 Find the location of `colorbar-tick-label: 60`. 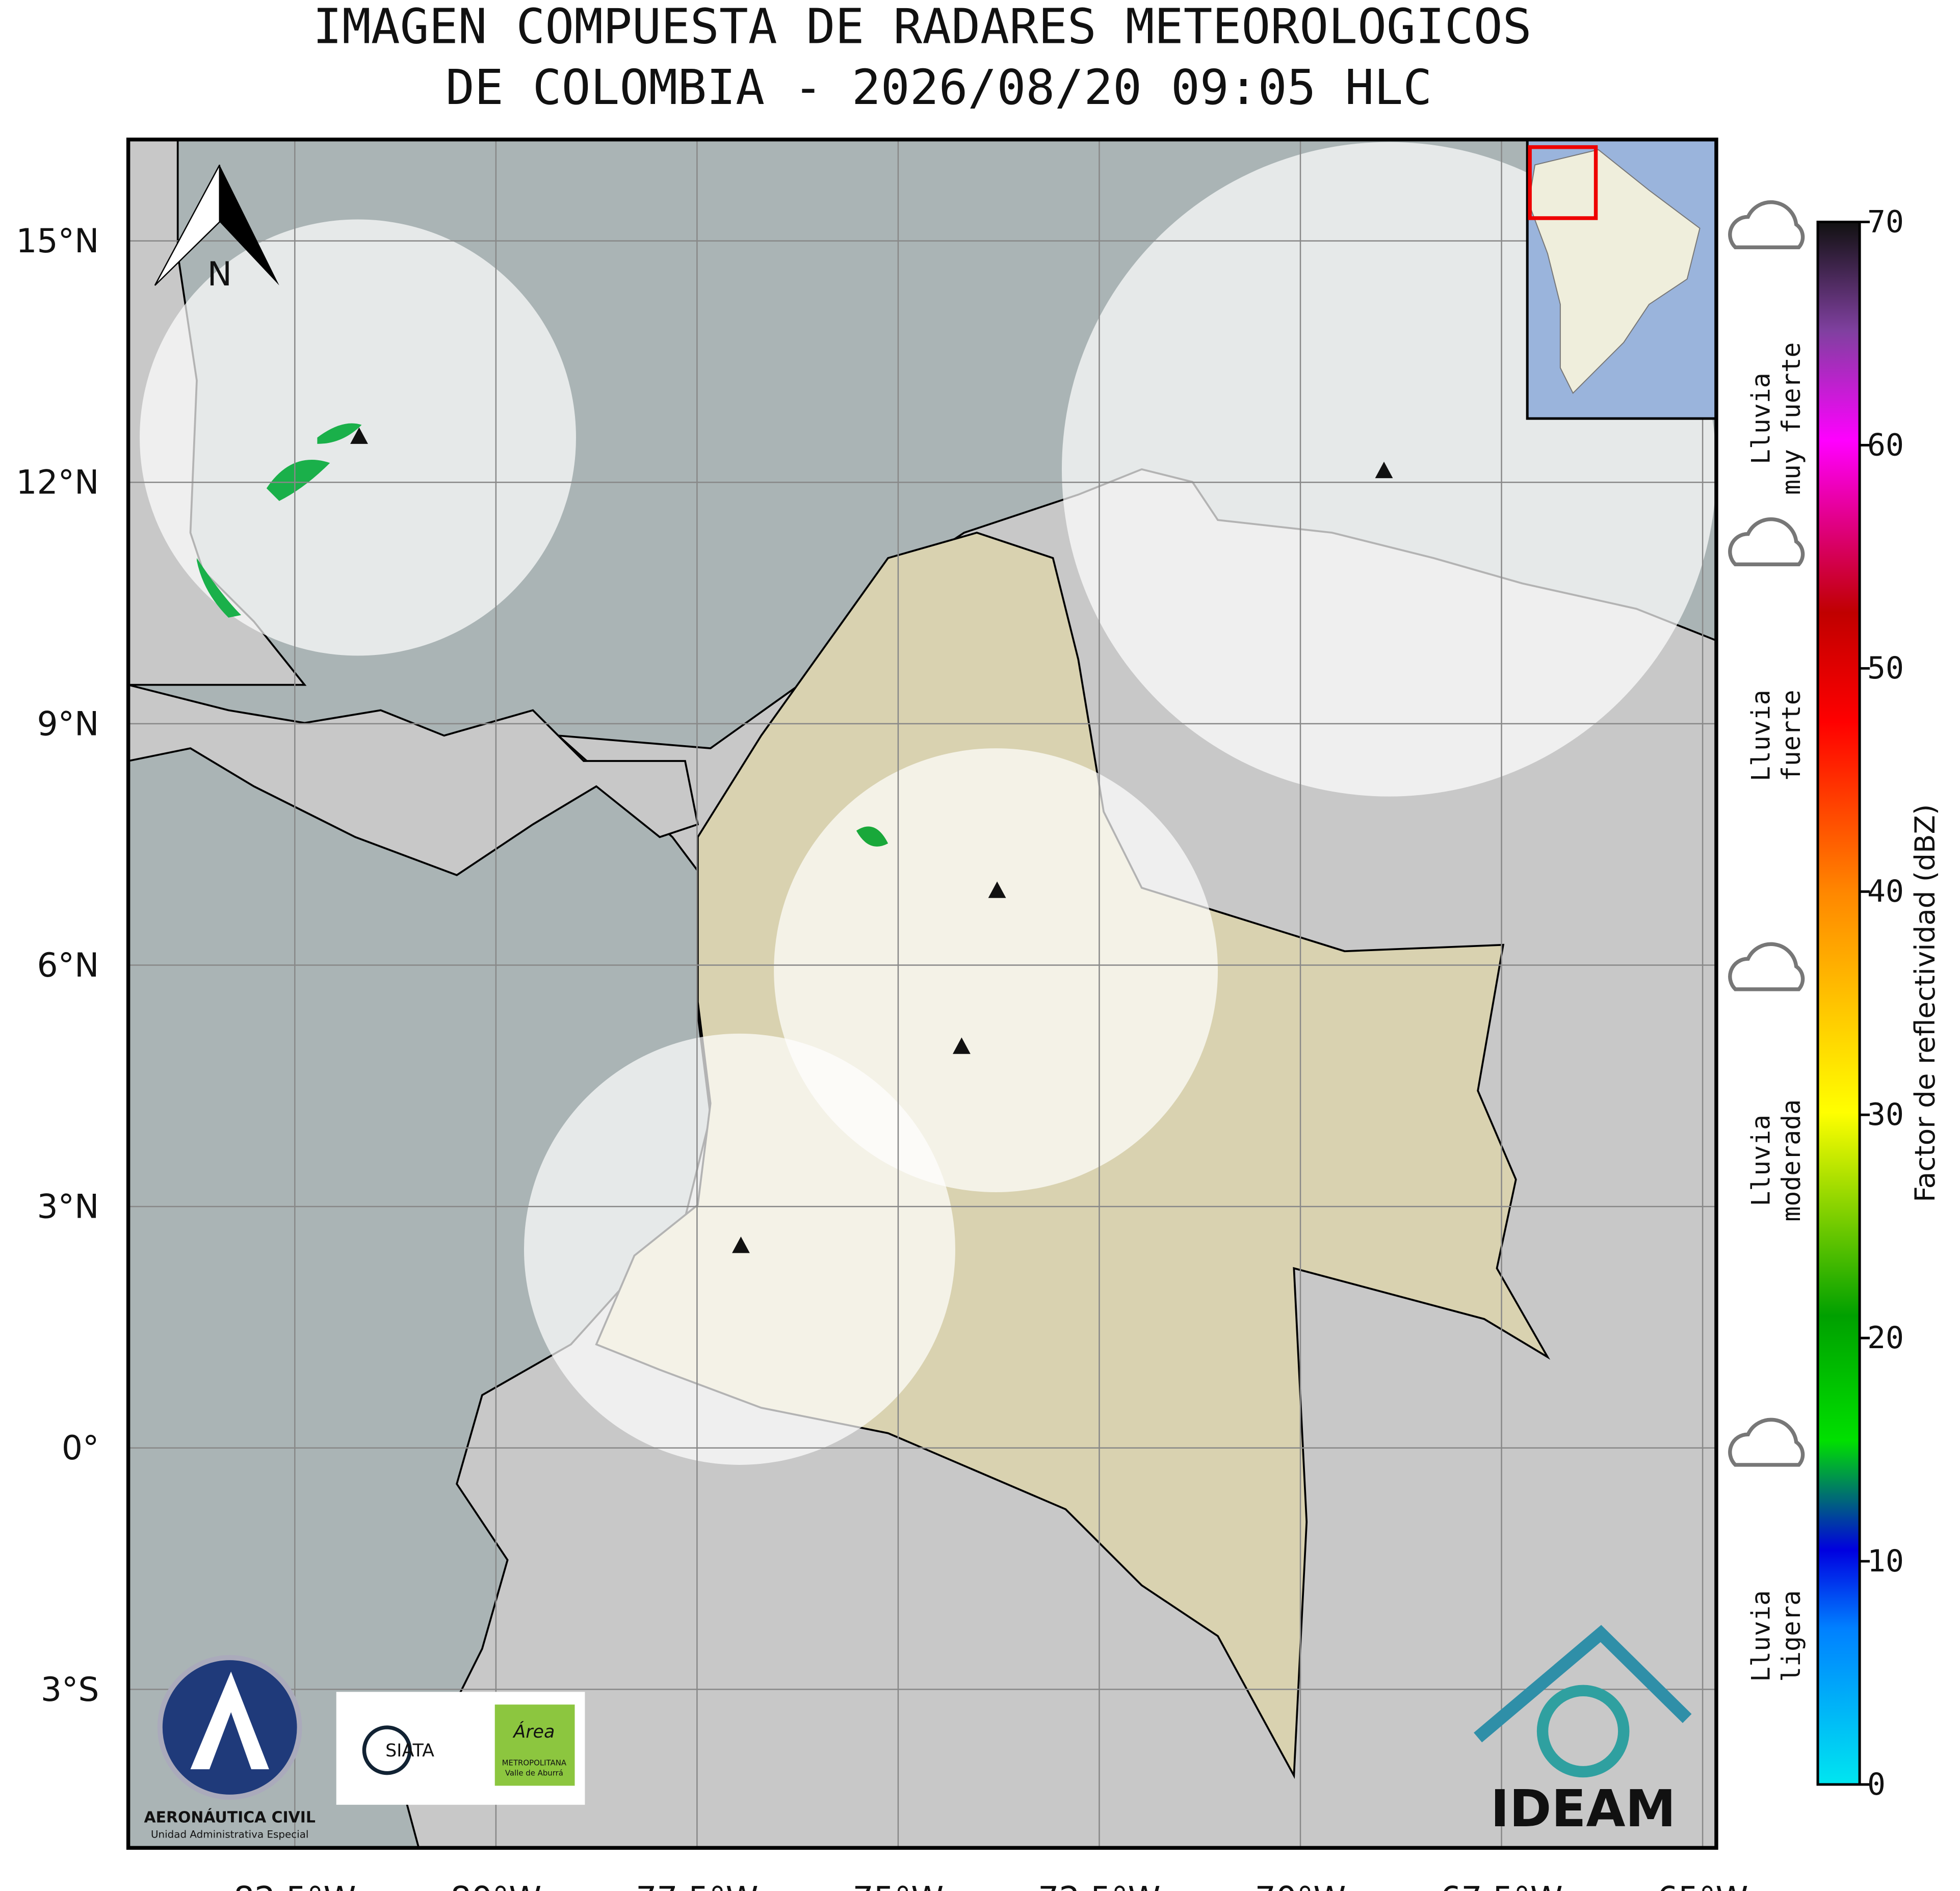

colorbar-tick-label: 60 is located at coordinates (1885, 445).